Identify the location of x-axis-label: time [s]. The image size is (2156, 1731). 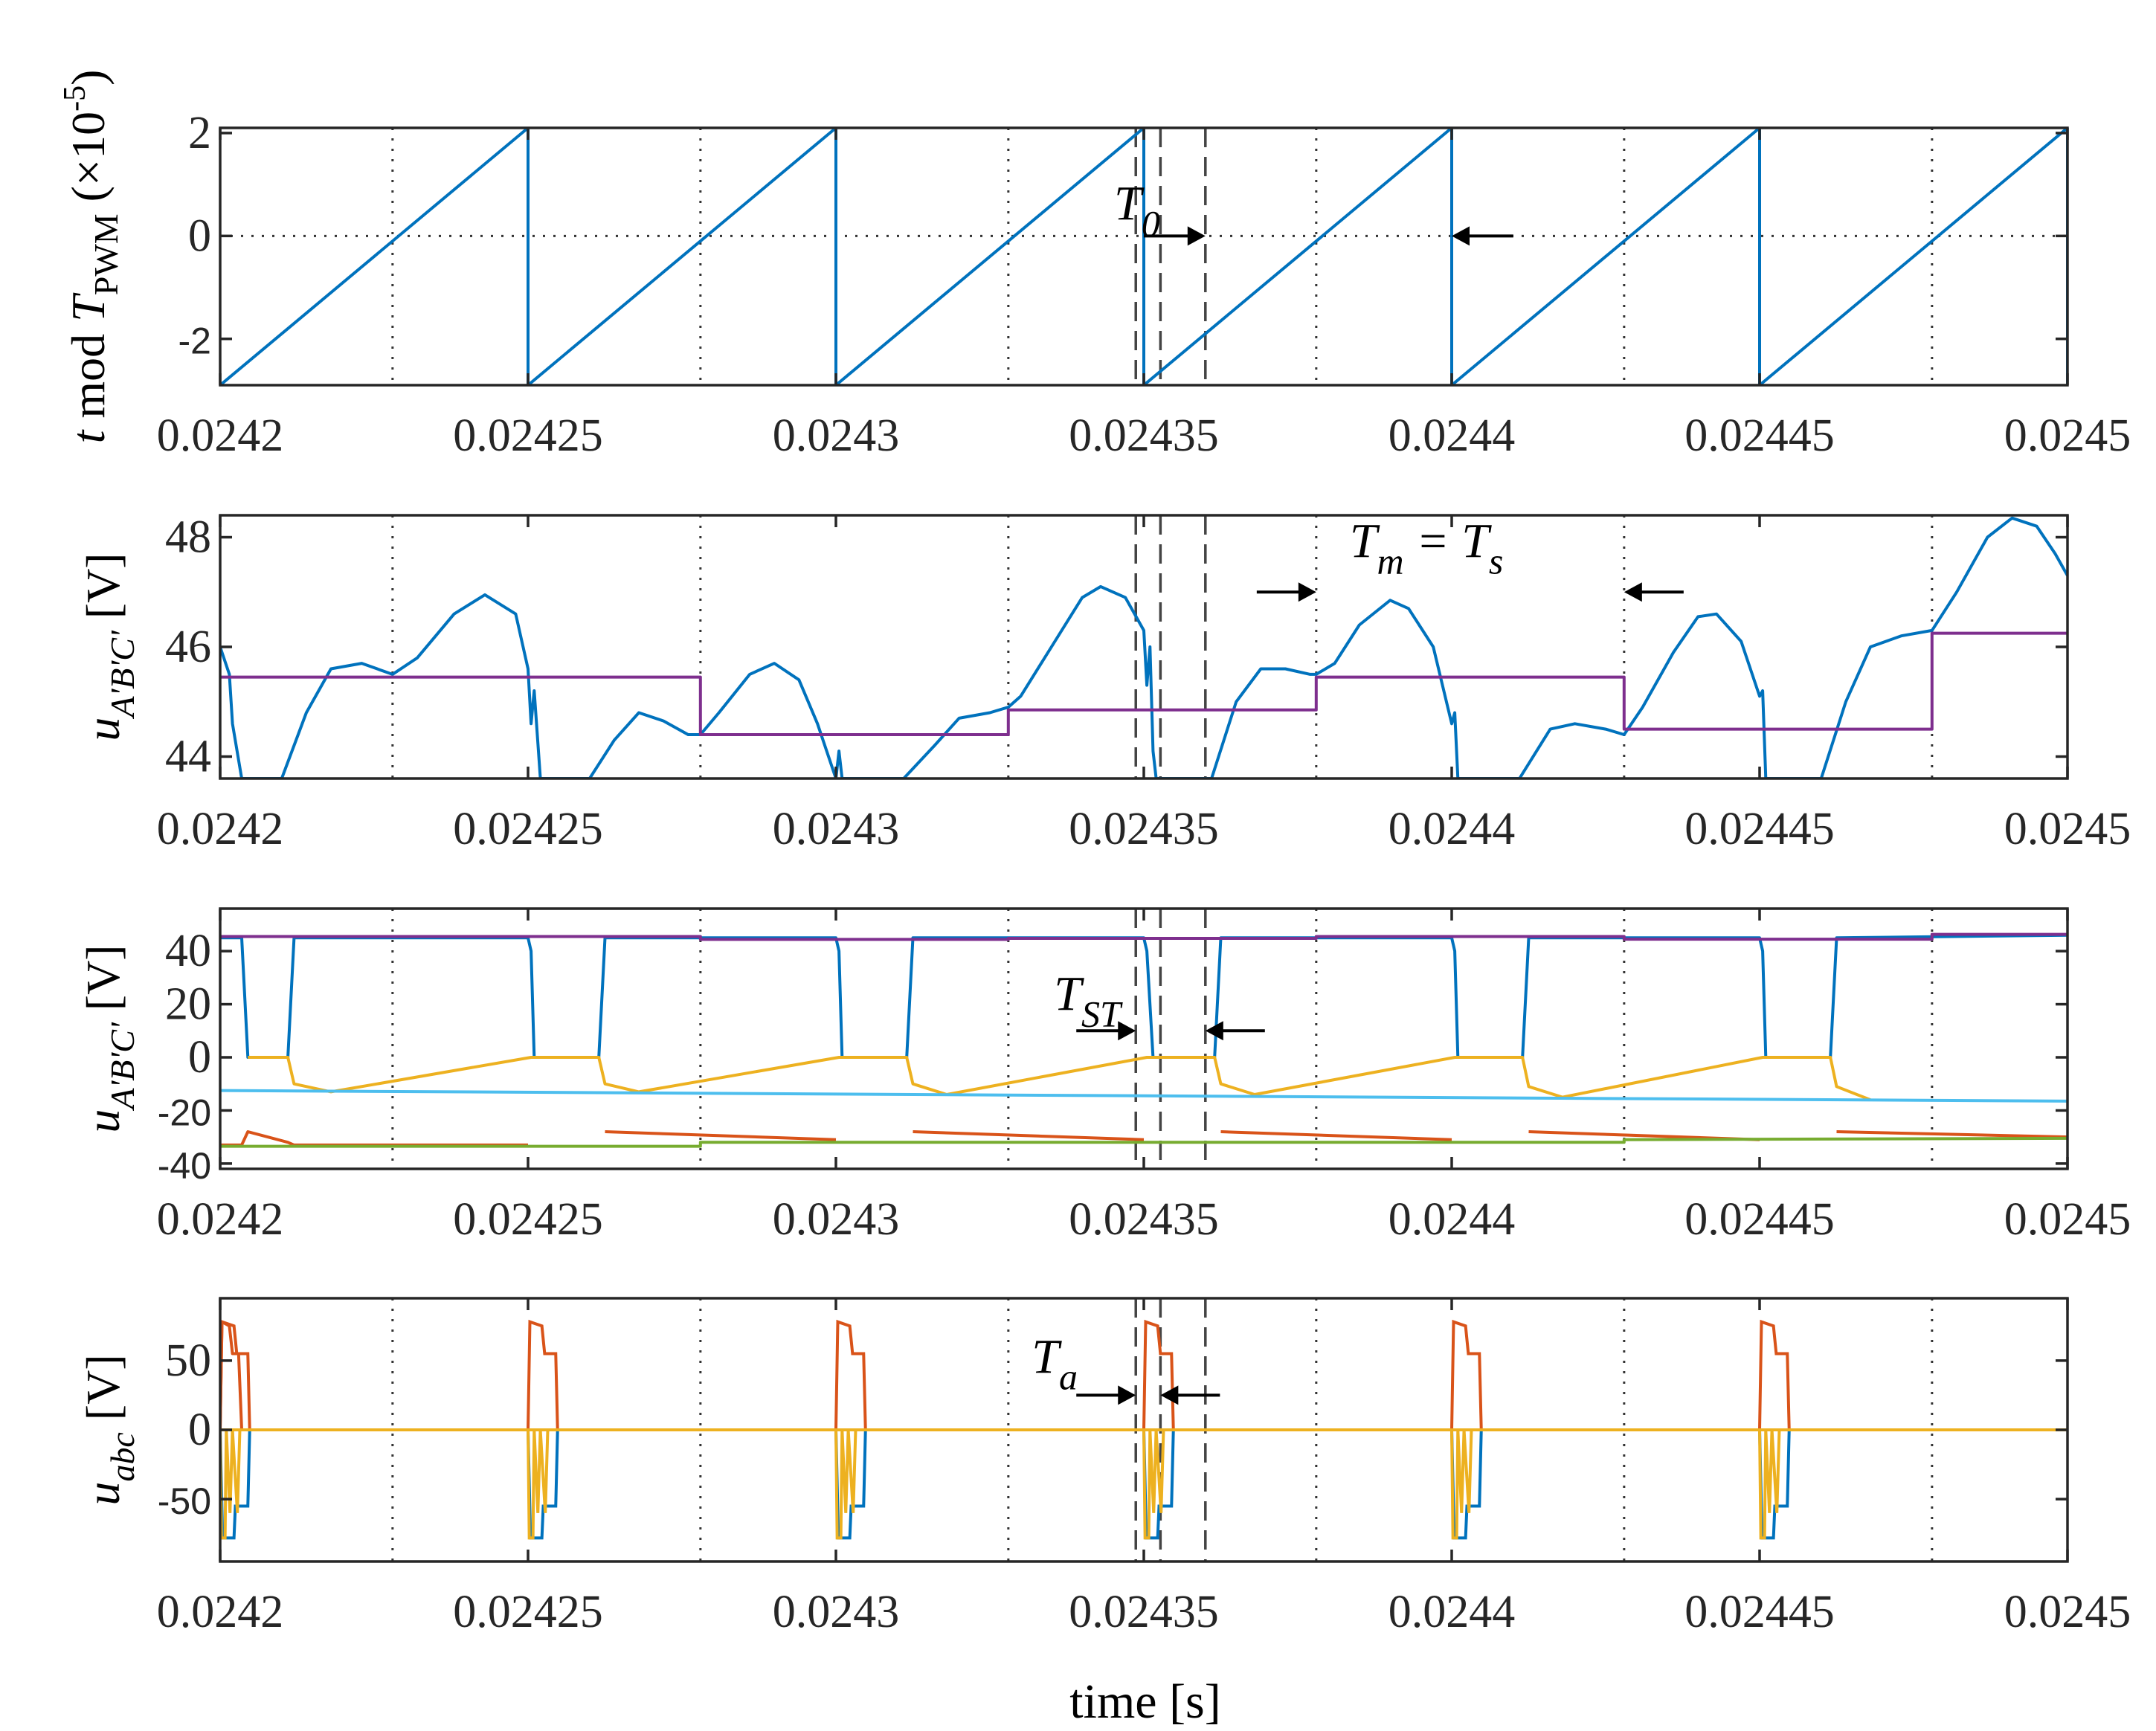
(1144, 1702).